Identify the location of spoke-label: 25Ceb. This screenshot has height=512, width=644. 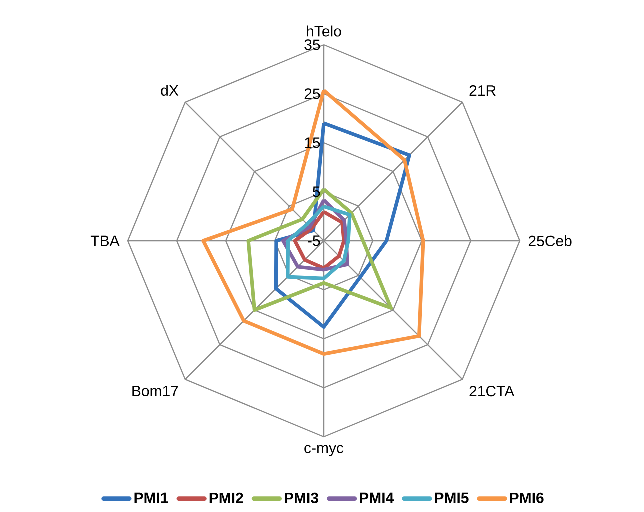
(550, 240).